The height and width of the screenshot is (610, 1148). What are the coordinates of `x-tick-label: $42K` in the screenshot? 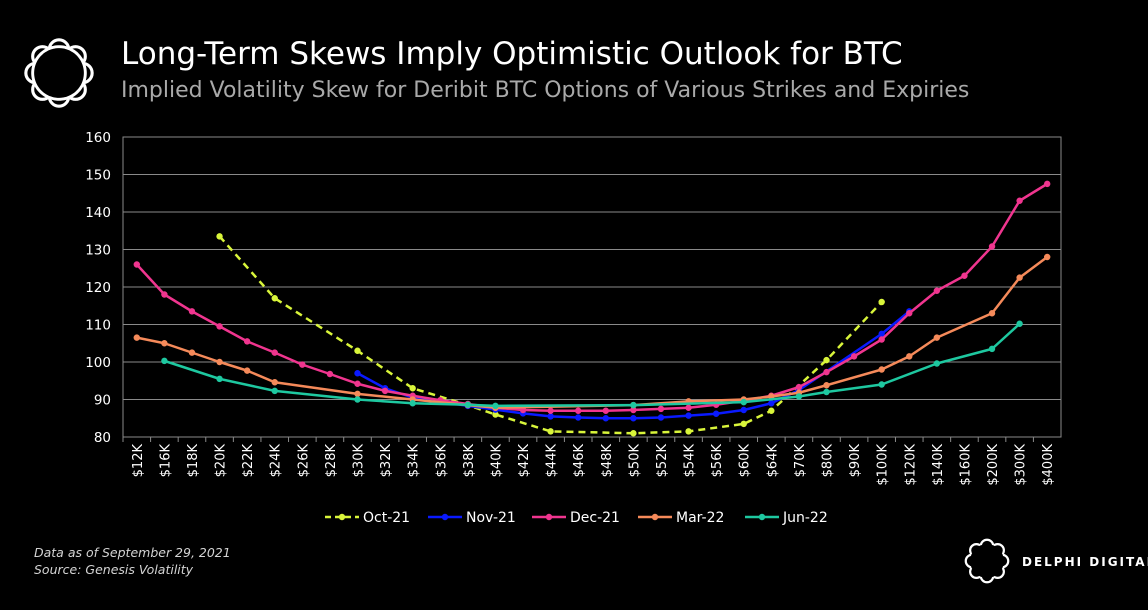 It's located at (524, 461).